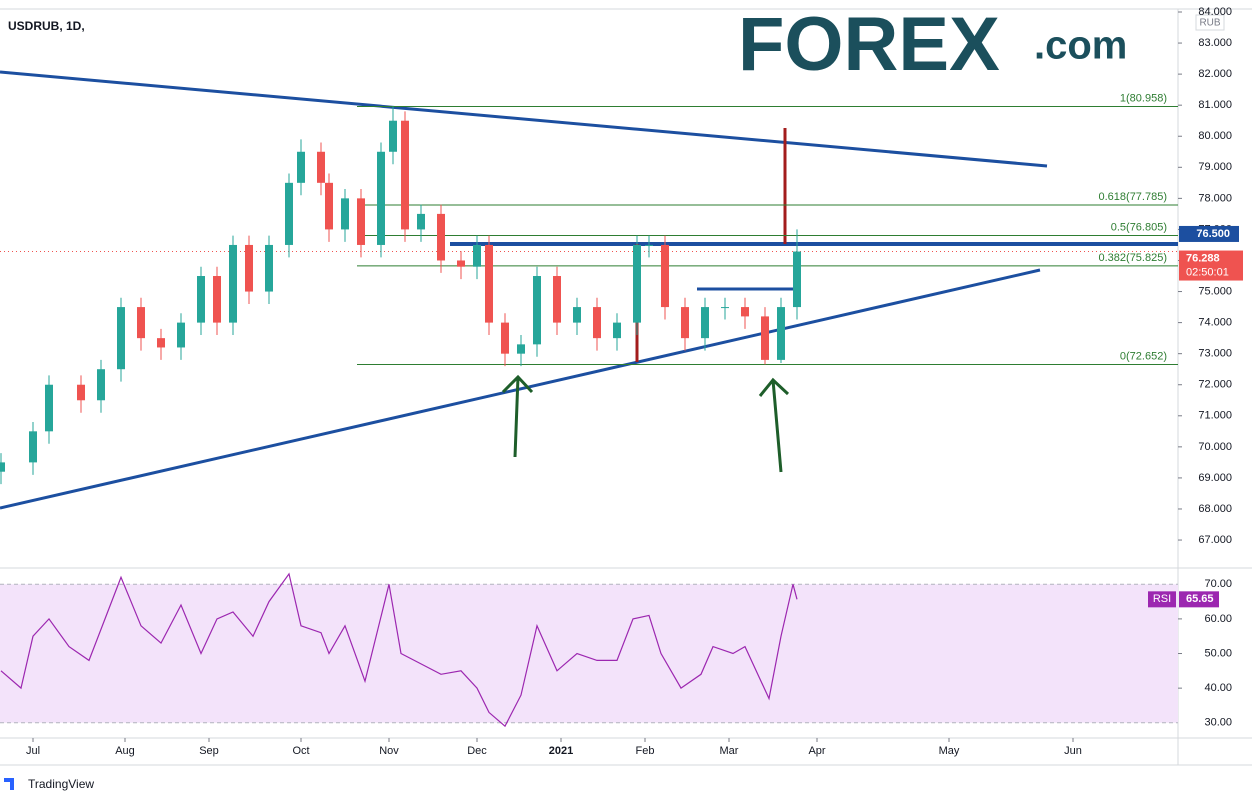 The width and height of the screenshot is (1252, 808). Describe the element at coordinates (1215, 540) in the screenshot. I see `y-tick-label: 67.000` at that location.